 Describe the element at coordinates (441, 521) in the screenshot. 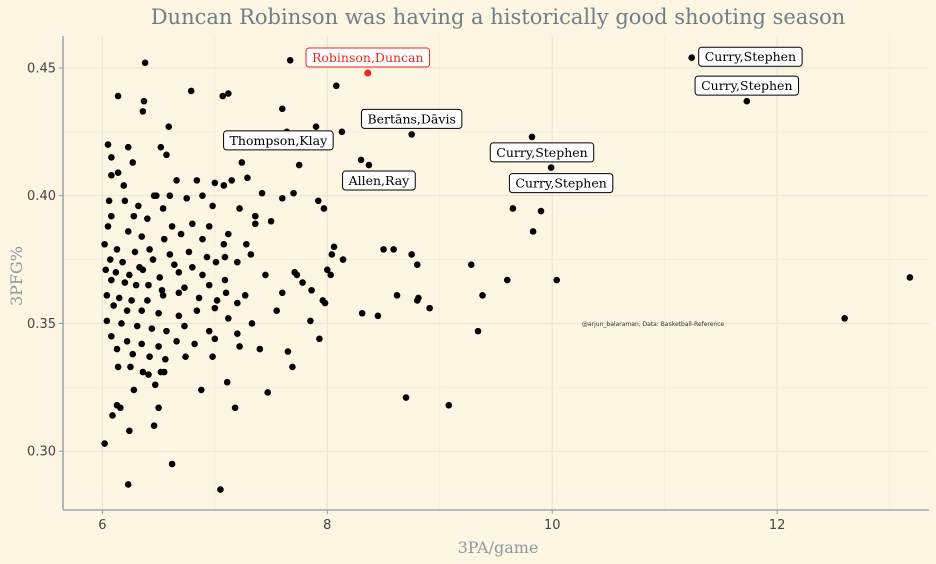

I see `x-axis-ticks: 6 8 10 12` at that location.